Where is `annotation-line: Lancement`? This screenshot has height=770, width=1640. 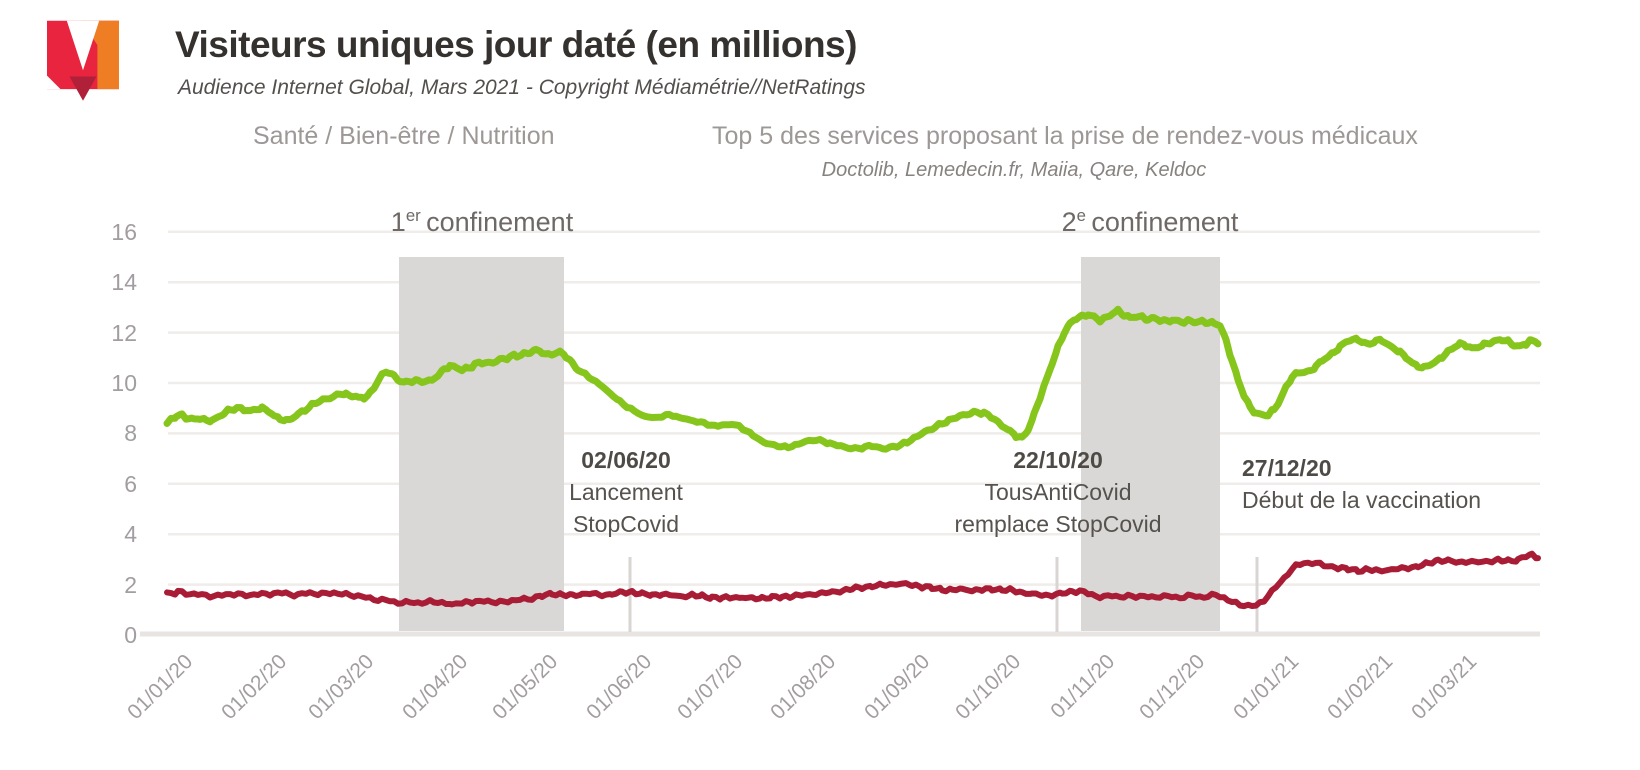 annotation-line: Lancement is located at coordinates (626, 492).